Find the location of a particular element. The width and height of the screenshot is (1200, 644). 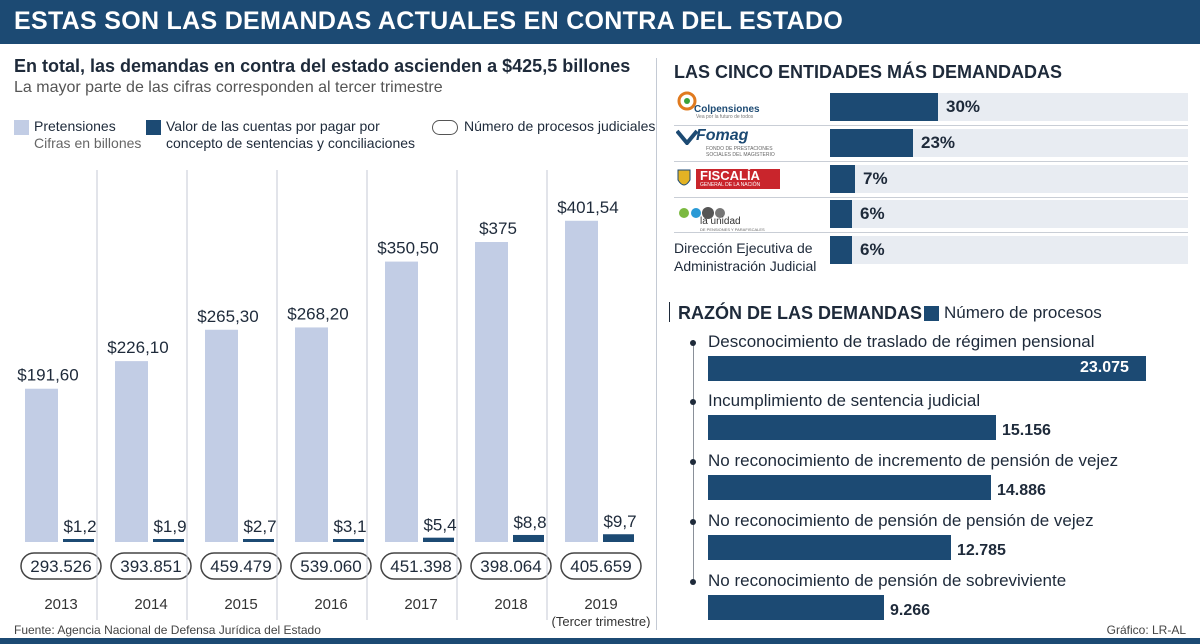

fiscalia-logo: FISCALÍA GENERAL DE LA NACIÓN is located at coordinates (736, 180).